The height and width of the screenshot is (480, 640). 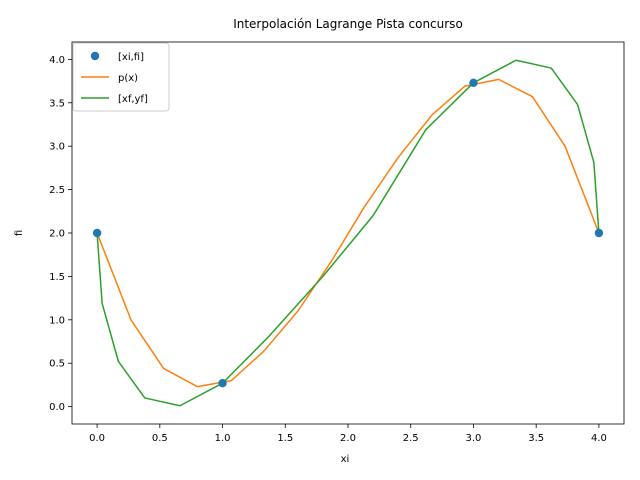 What do you see at coordinates (95, 56) in the screenshot?
I see `legend-entry-1-swatch` at bounding box center [95, 56].